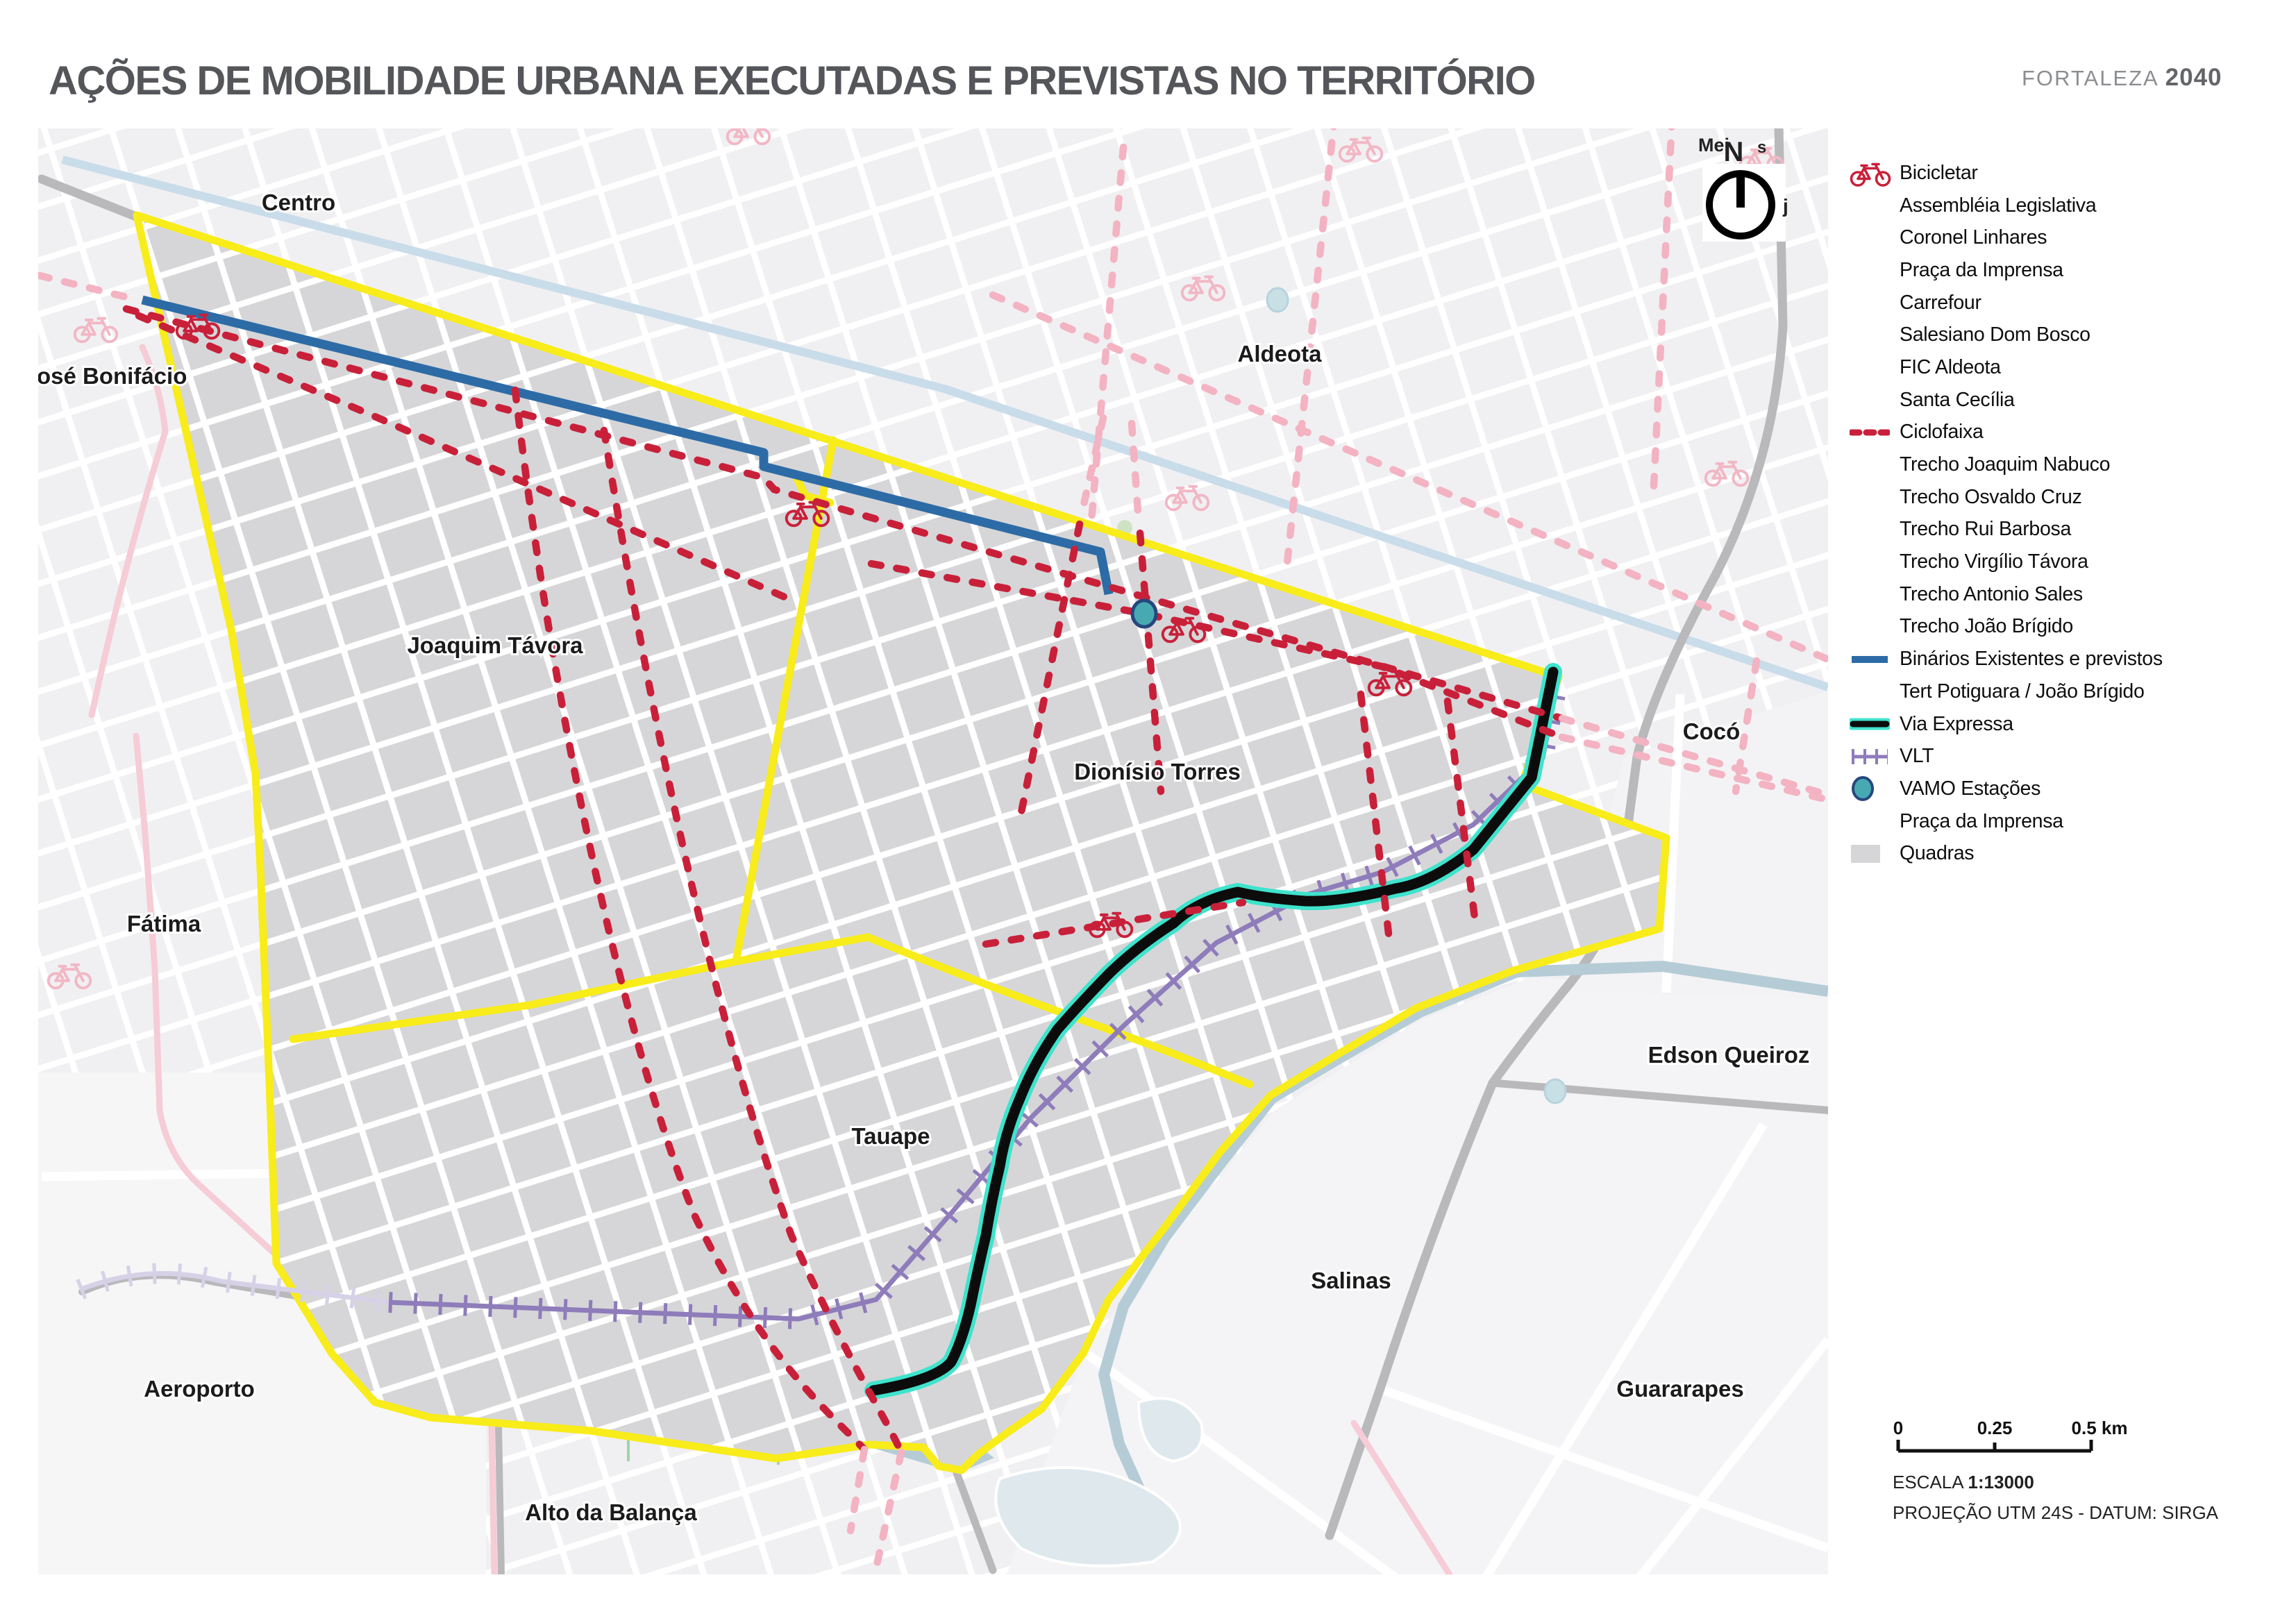 Image resolution: width=2296 pixels, height=1623 pixels. What do you see at coordinates (1973, 237) in the screenshot?
I see `legend-item-coronel-linhares: Coronel Linhares` at bounding box center [1973, 237].